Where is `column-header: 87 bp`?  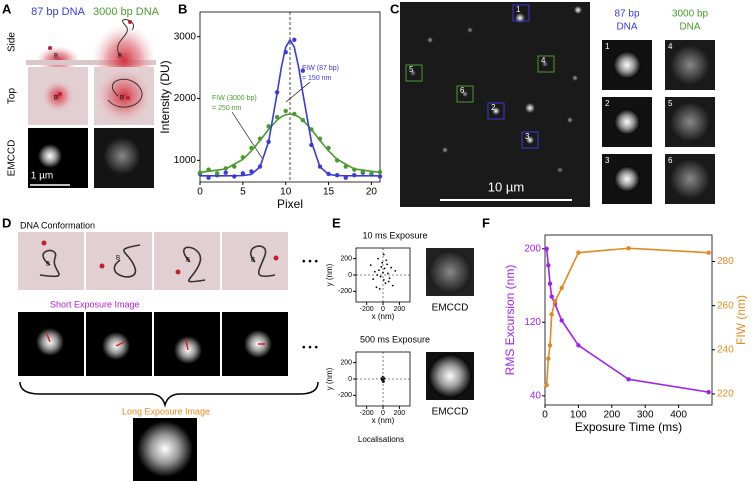 column-header: 87 bp is located at coordinates (626, 14).